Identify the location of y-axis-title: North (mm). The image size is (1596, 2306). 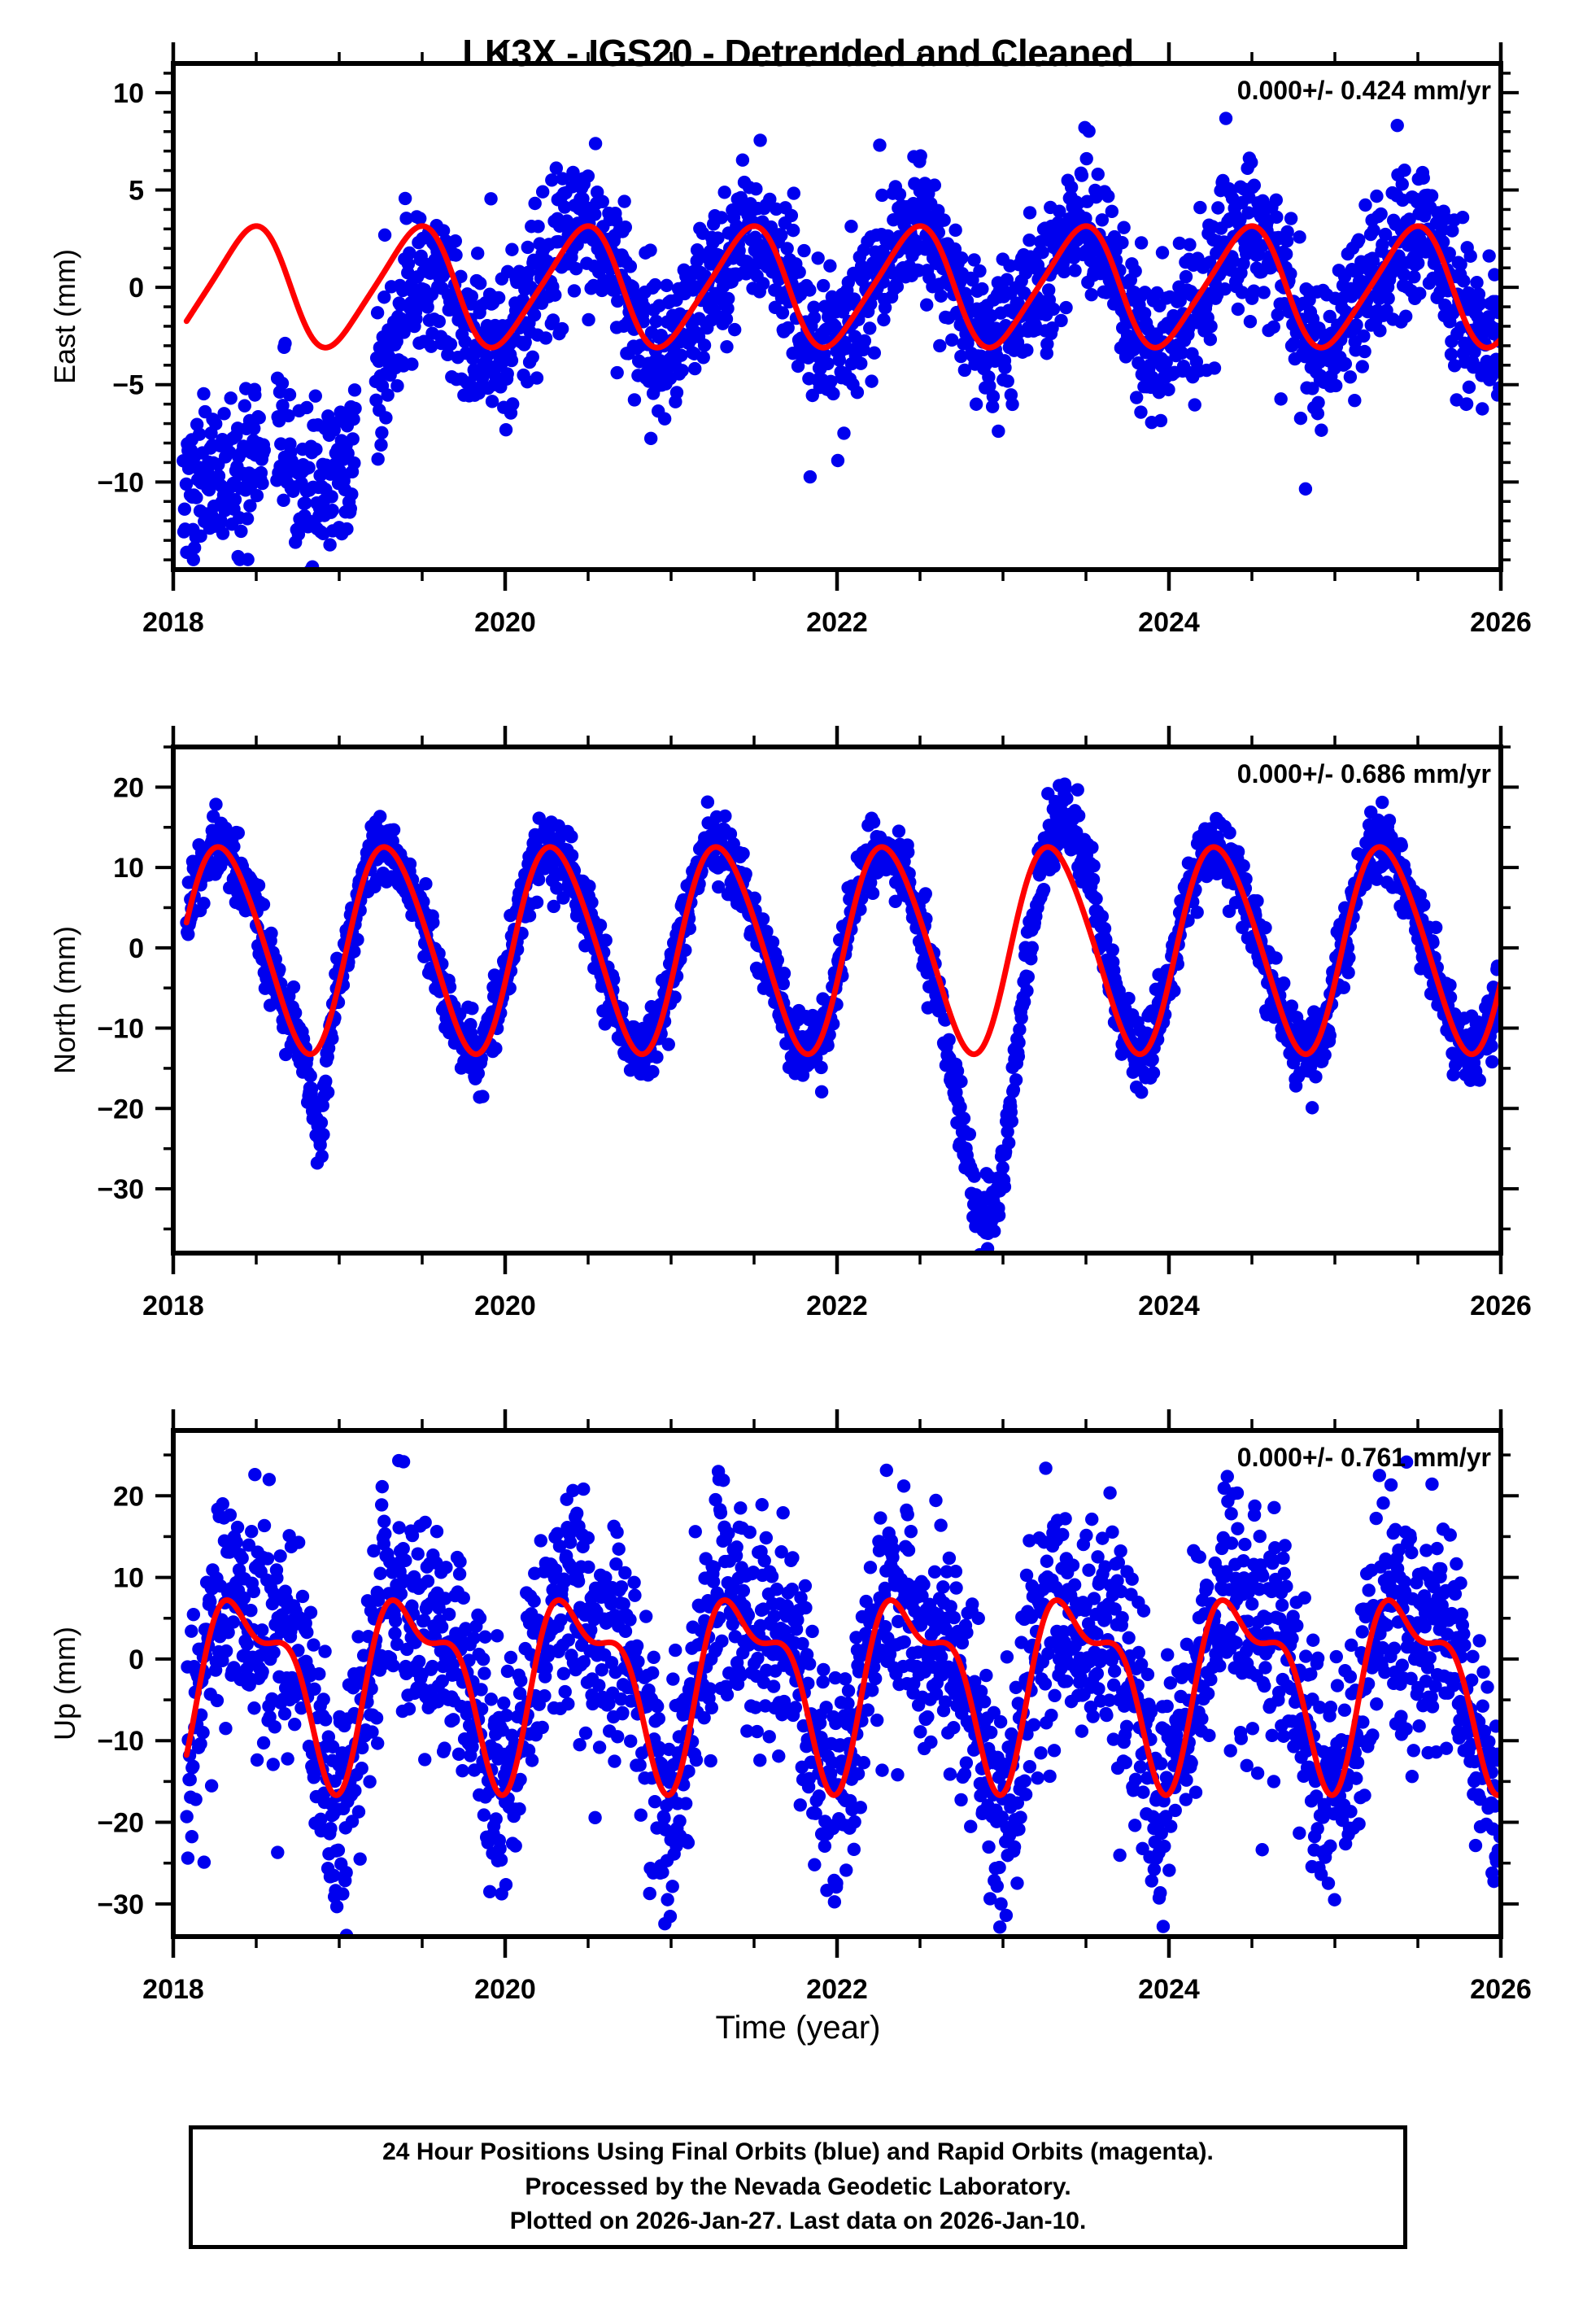
(64, 1000).